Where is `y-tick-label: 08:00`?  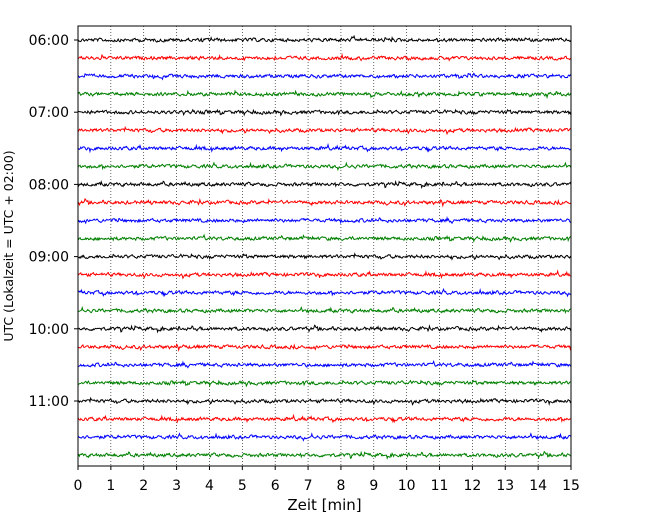 y-tick-label: 08:00 is located at coordinates (49, 185).